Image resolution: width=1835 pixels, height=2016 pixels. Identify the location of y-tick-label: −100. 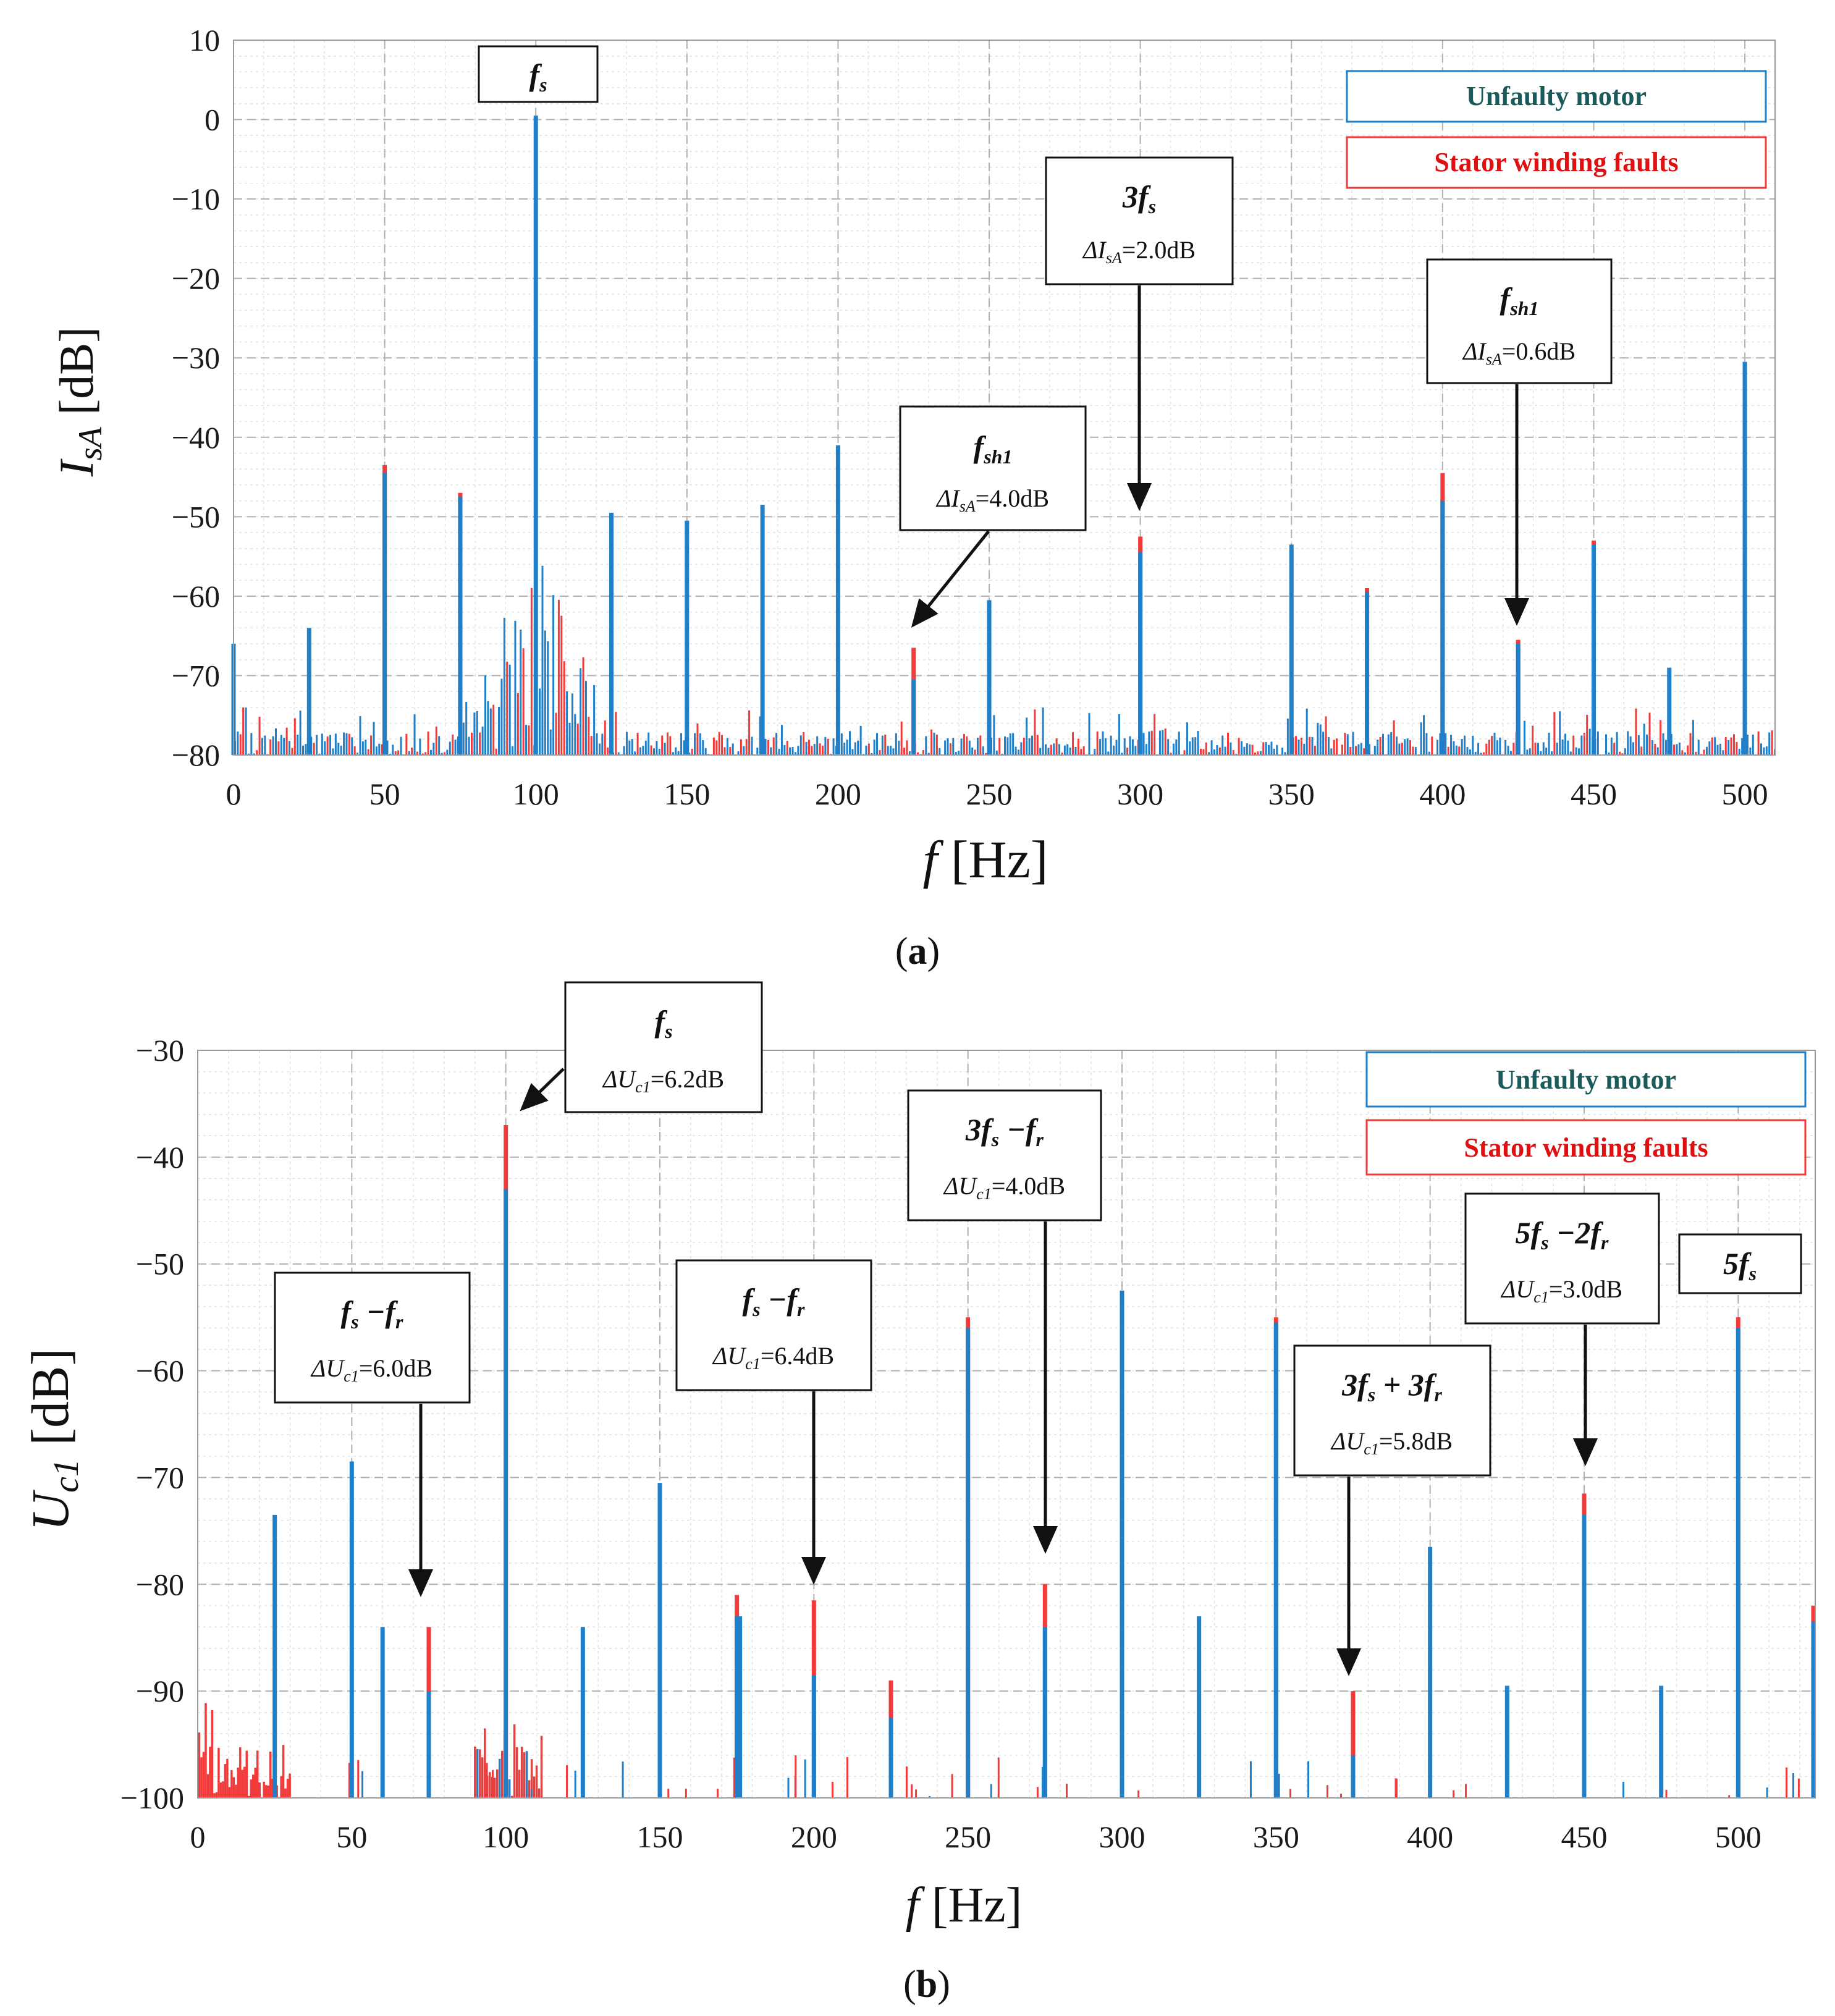
(152, 1798).